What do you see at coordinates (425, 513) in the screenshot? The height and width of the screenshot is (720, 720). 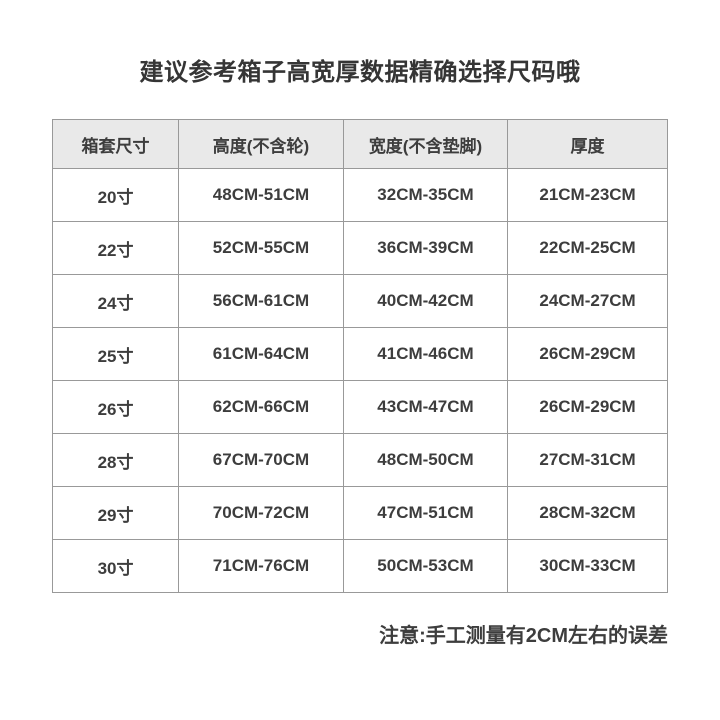 I see `width-cell: 47CM-51CM` at bounding box center [425, 513].